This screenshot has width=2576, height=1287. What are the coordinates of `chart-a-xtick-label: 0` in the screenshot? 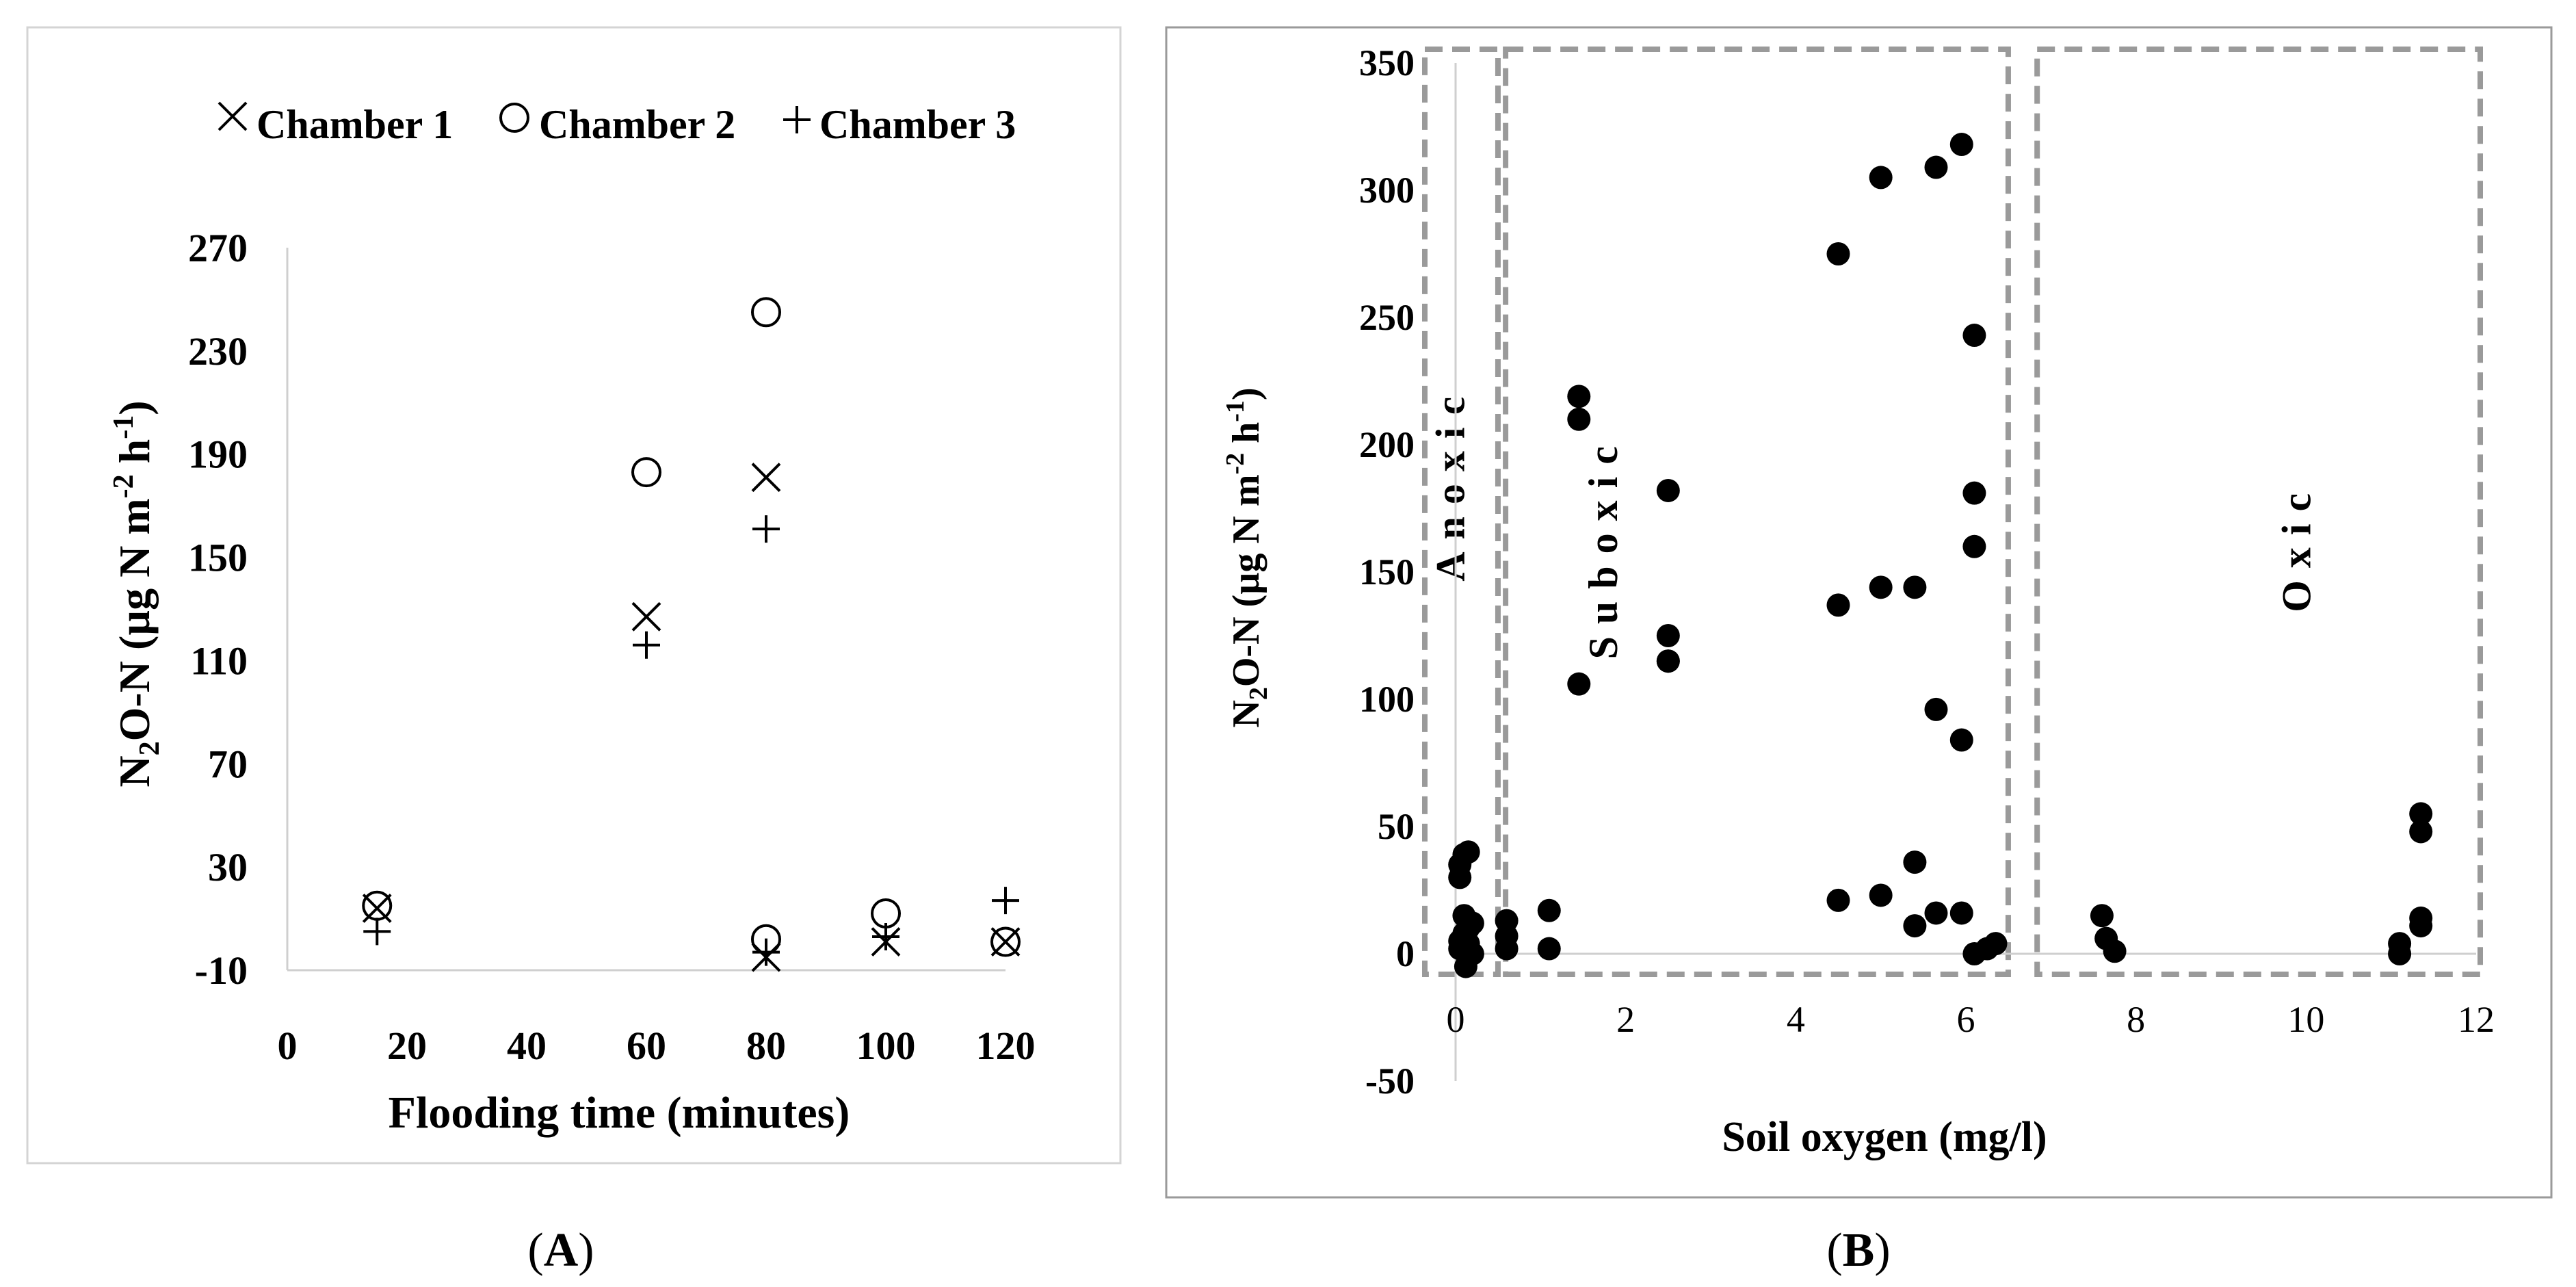 It's located at (288, 1046).